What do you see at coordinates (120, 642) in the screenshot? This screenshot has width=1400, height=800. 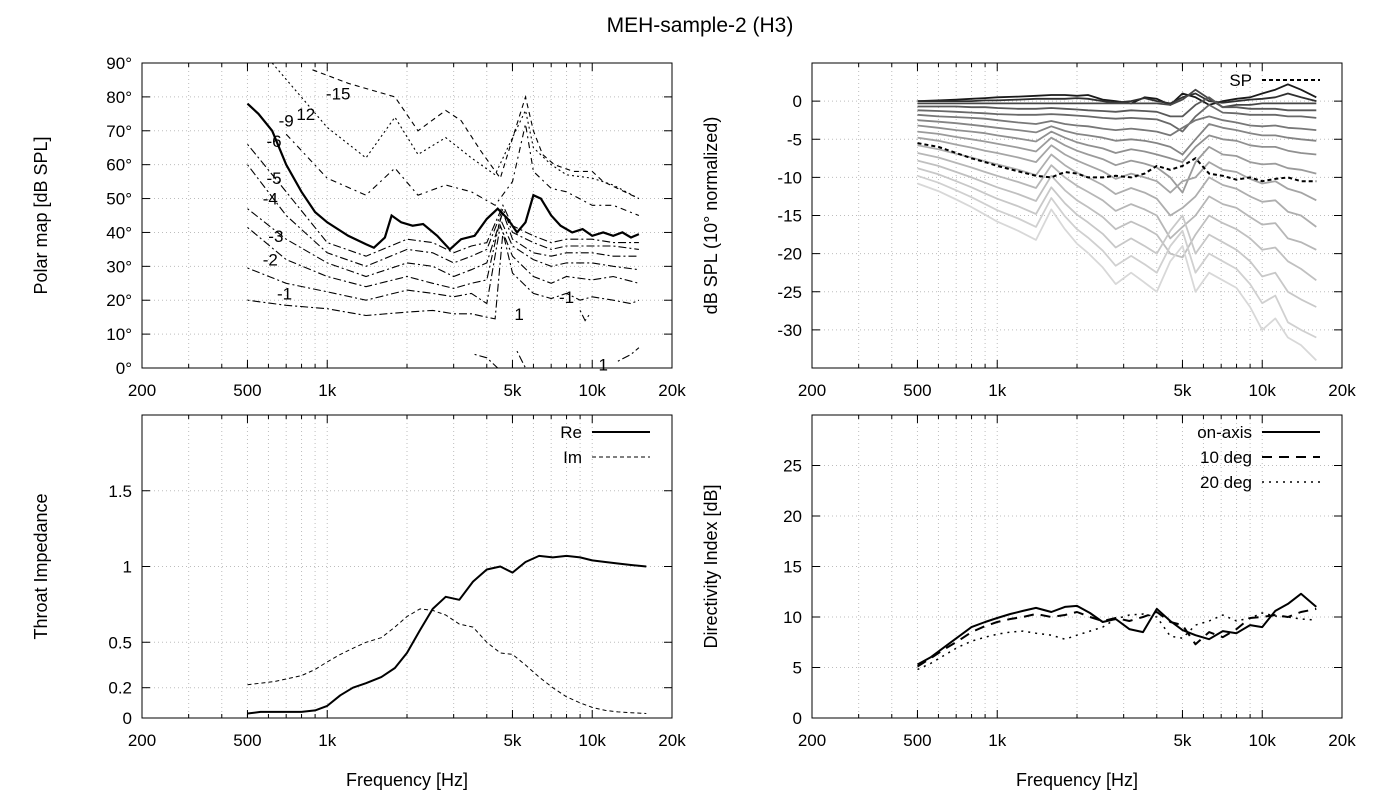 I see `y-tick-label: 0.5` at bounding box center [120, 642].